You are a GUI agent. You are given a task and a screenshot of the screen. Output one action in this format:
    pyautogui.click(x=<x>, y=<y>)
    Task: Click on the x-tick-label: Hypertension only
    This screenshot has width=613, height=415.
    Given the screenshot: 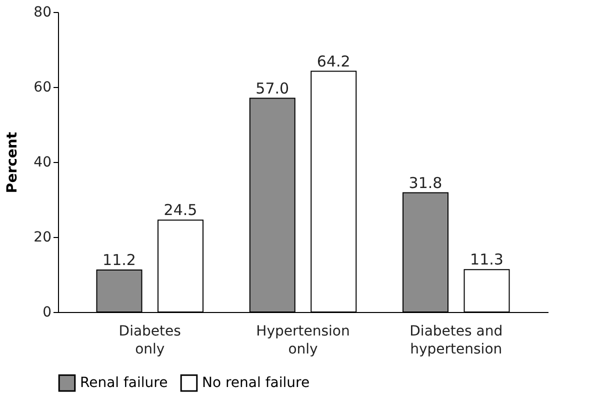 What is the action you would take?
    pyautogui.click(x=303, y=341)
    